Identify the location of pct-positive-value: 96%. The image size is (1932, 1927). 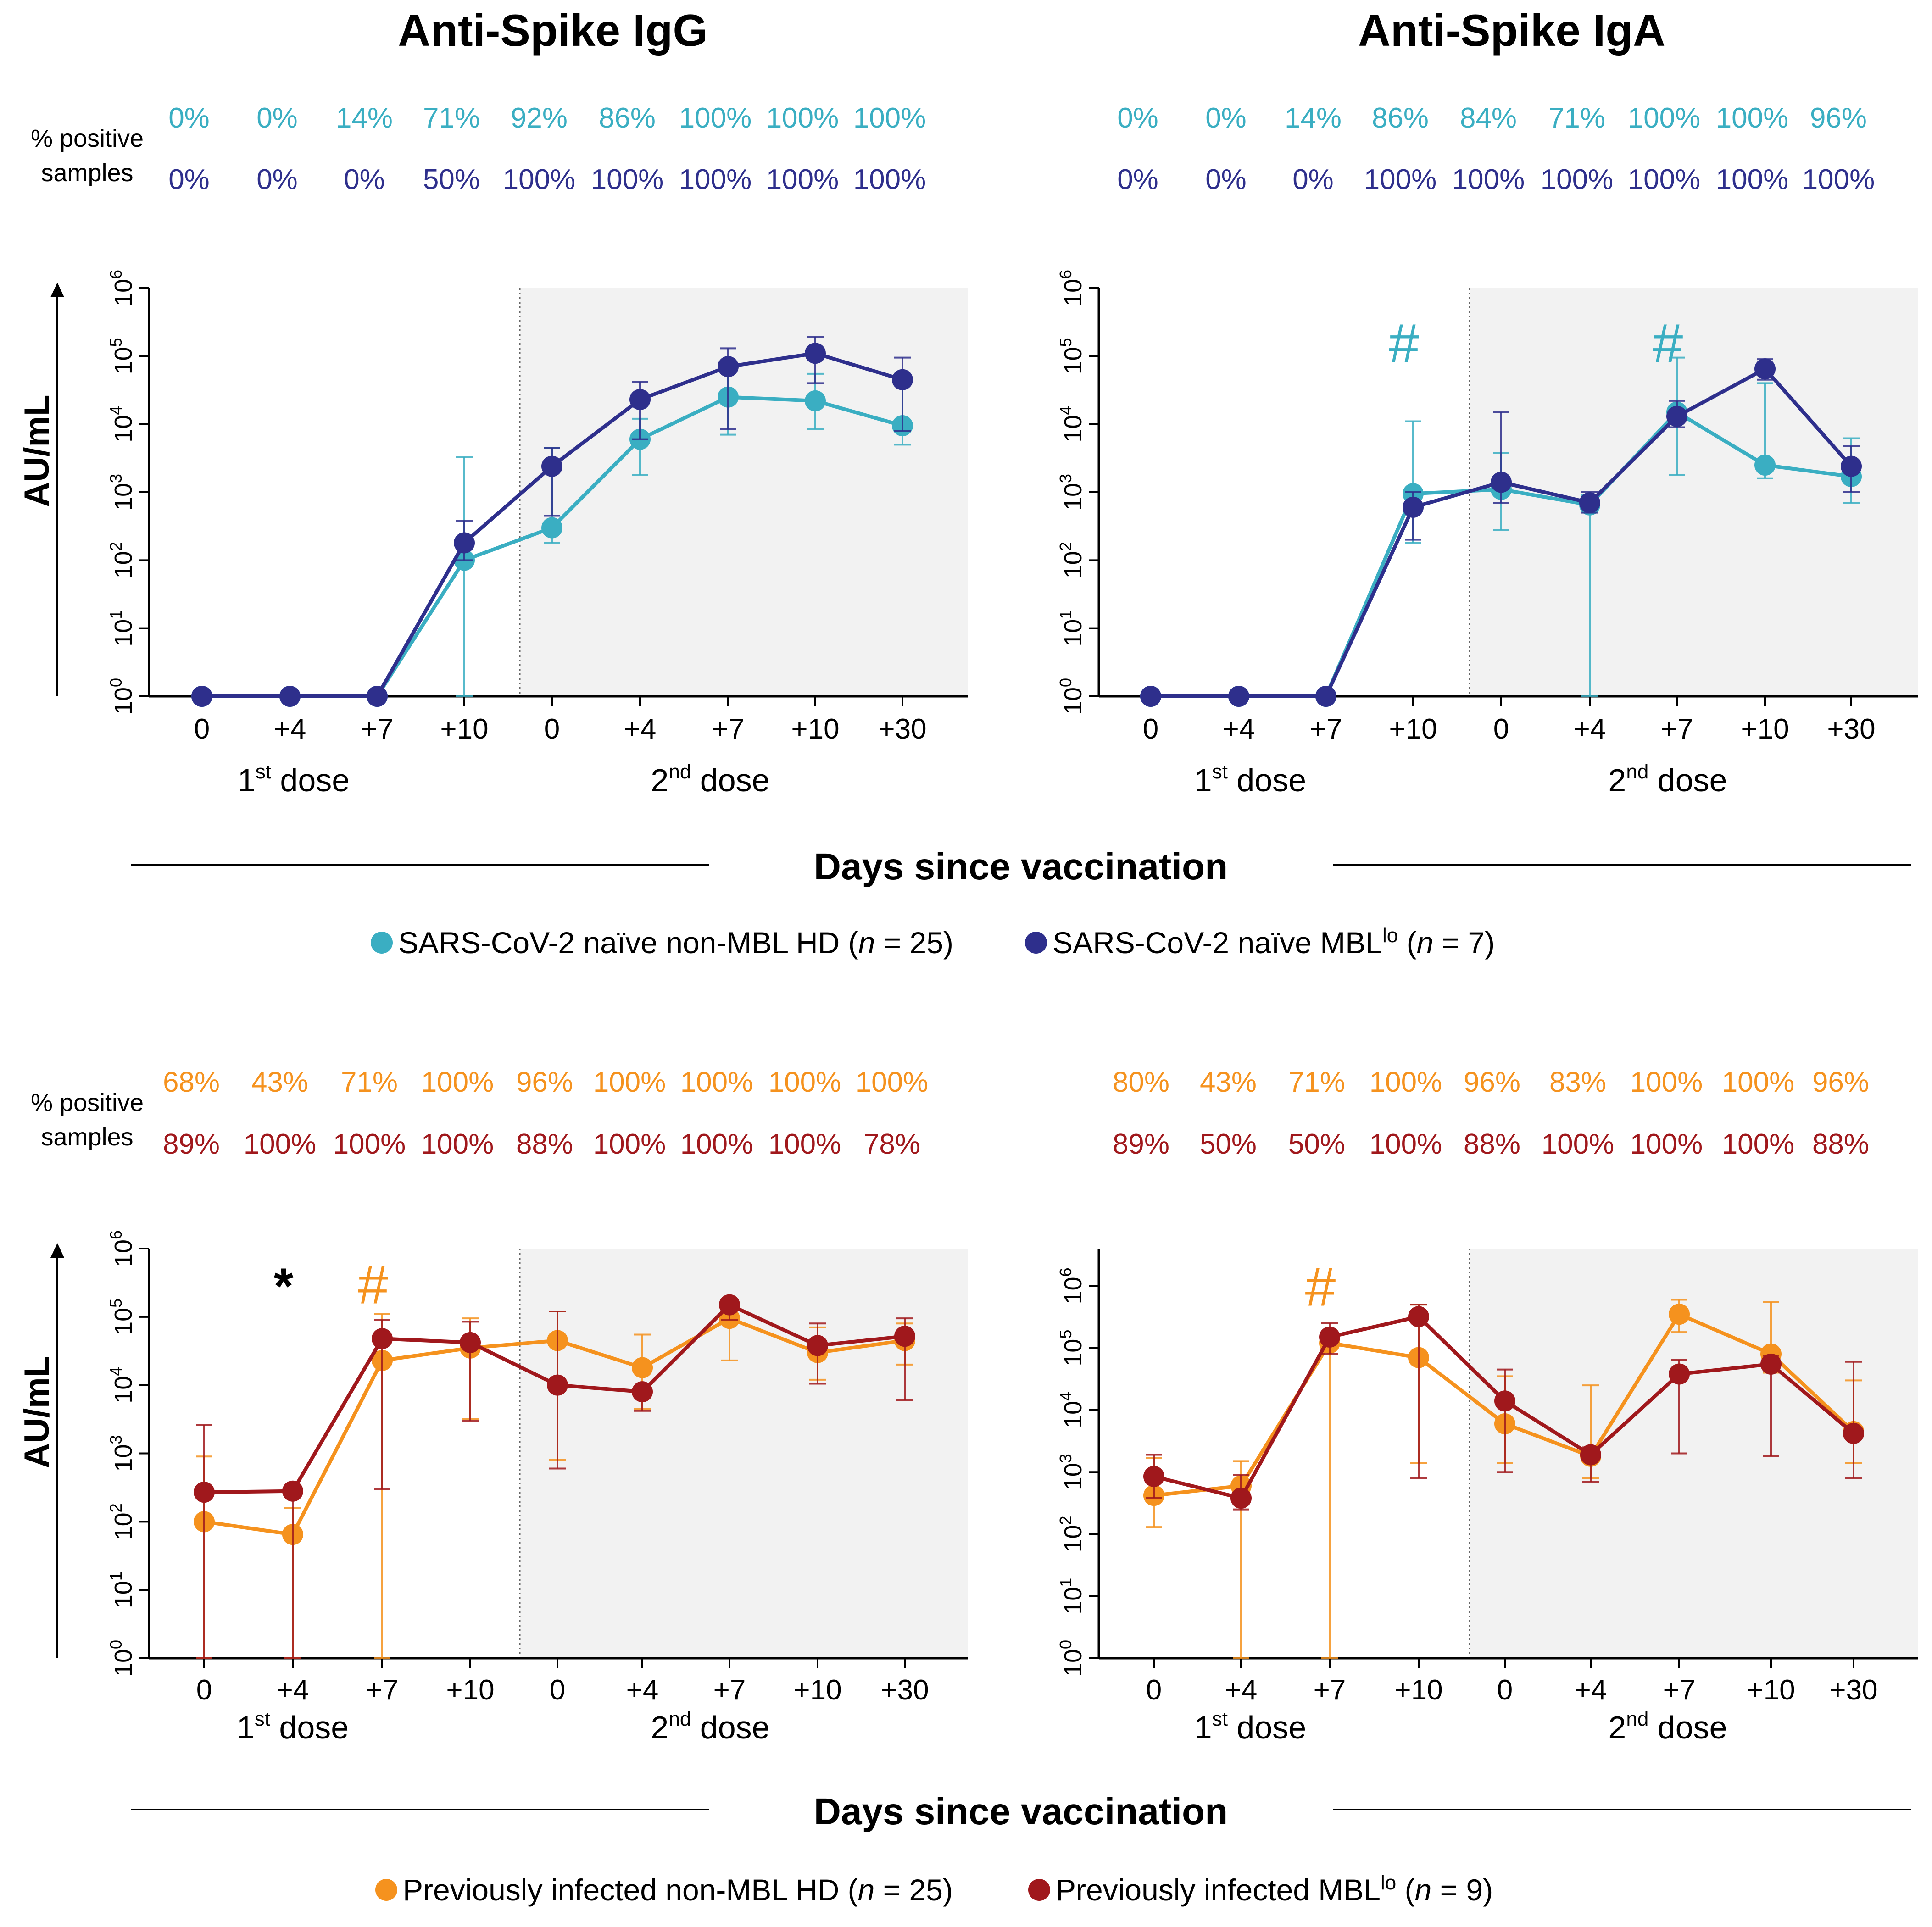
(544, 1082).